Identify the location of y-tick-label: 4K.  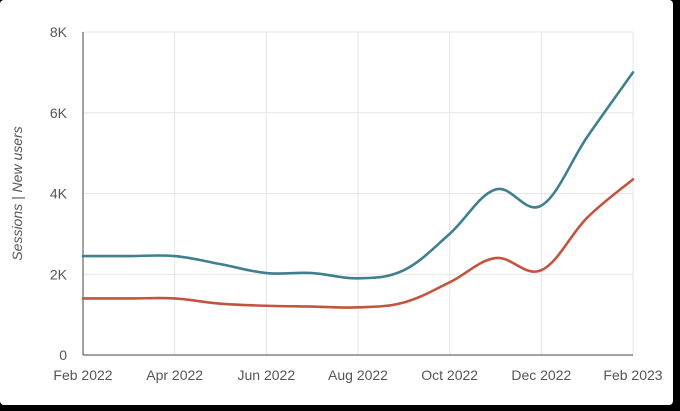
(59, 194).